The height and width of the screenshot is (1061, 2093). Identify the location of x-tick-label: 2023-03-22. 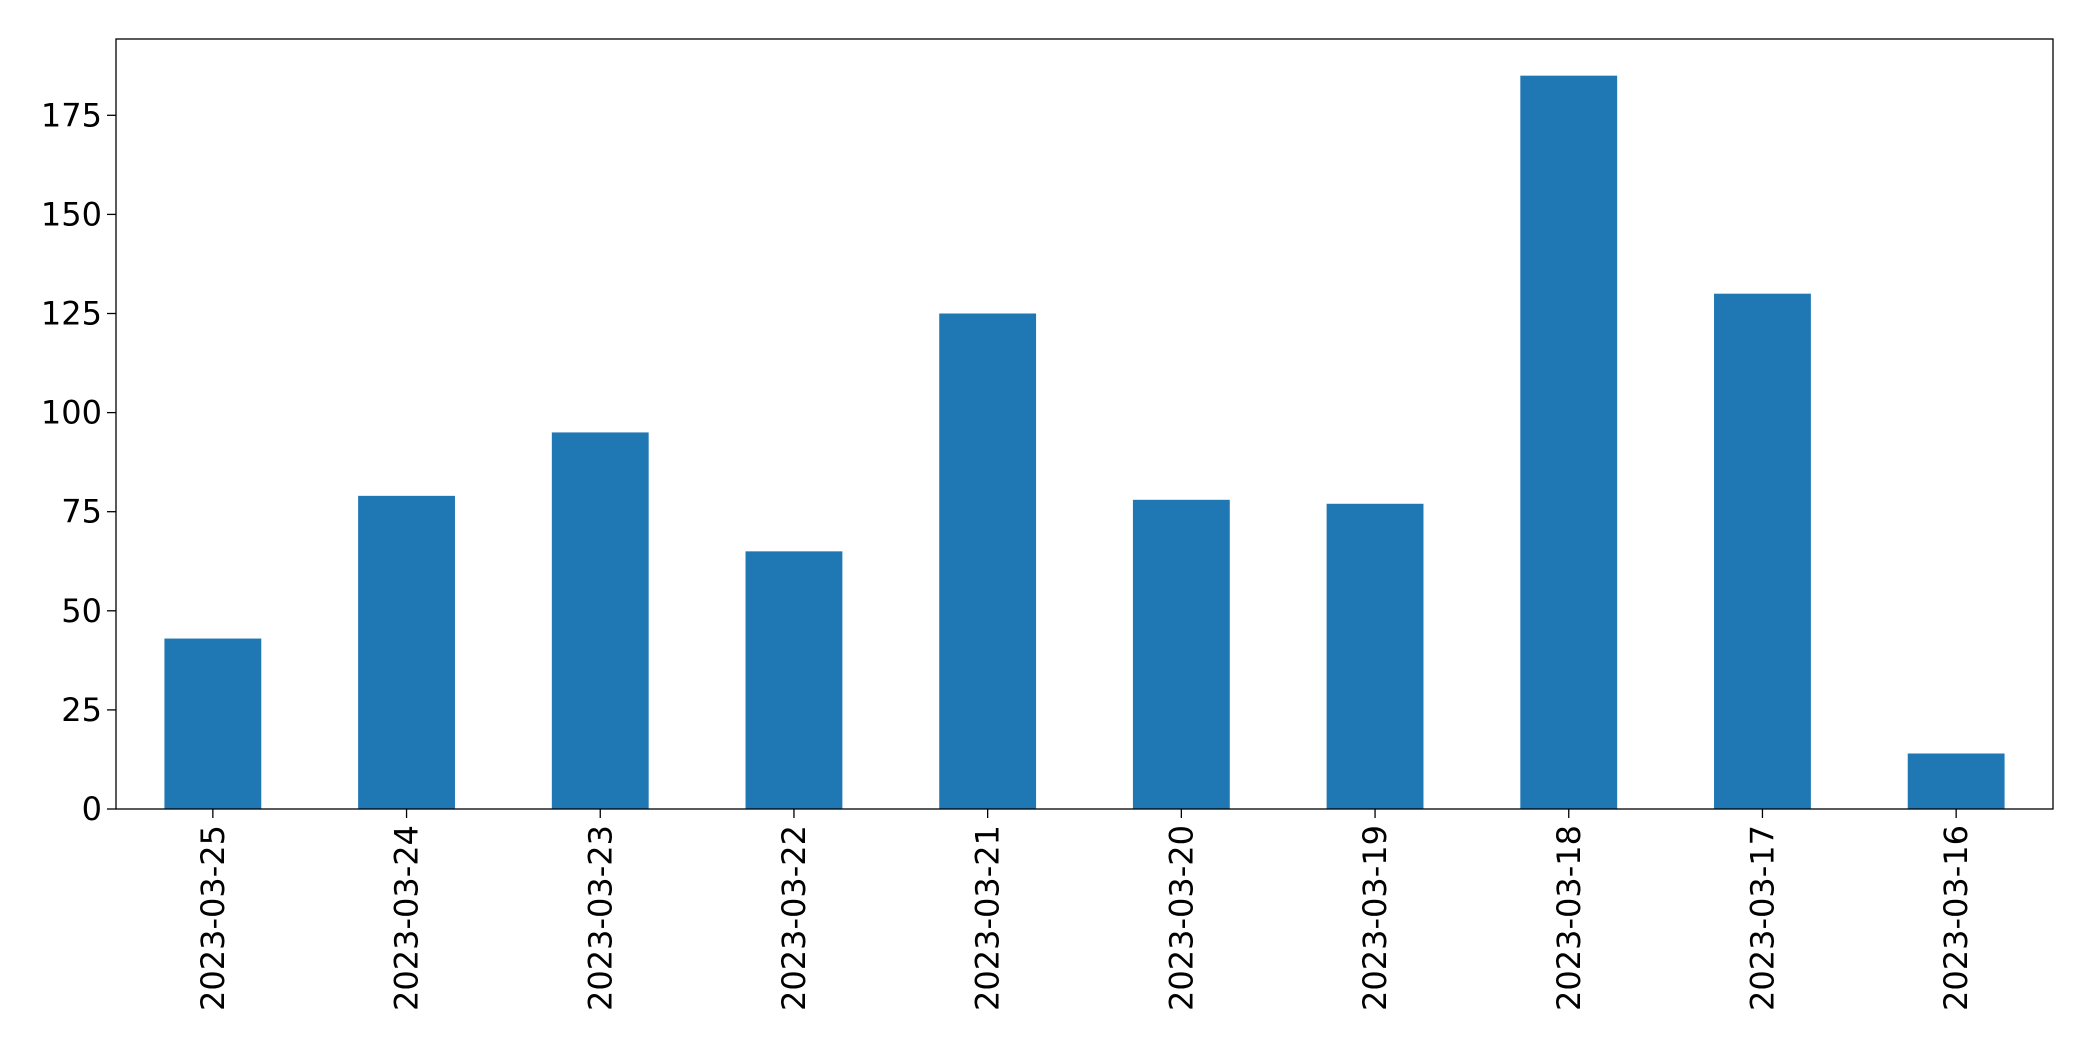
(794, 918).